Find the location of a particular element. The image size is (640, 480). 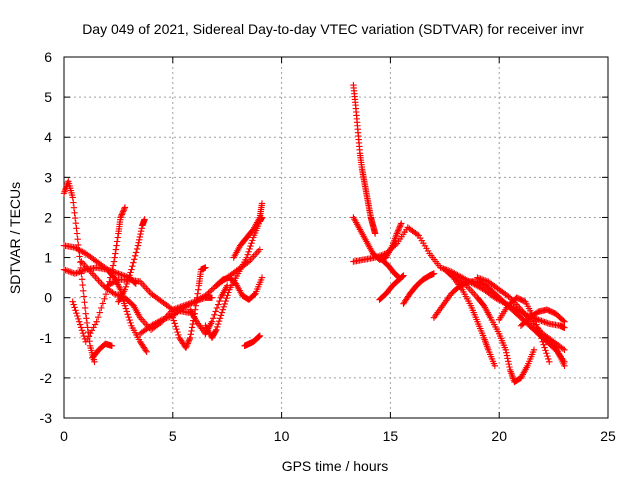

y-tick-label: 6 is located at coordinates (48, 57).